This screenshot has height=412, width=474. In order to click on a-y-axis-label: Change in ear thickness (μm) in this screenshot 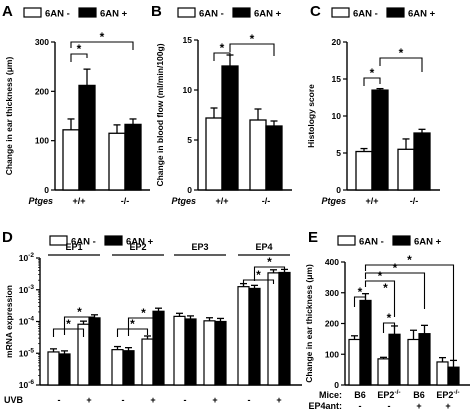, I will do `click(9, 116)`.